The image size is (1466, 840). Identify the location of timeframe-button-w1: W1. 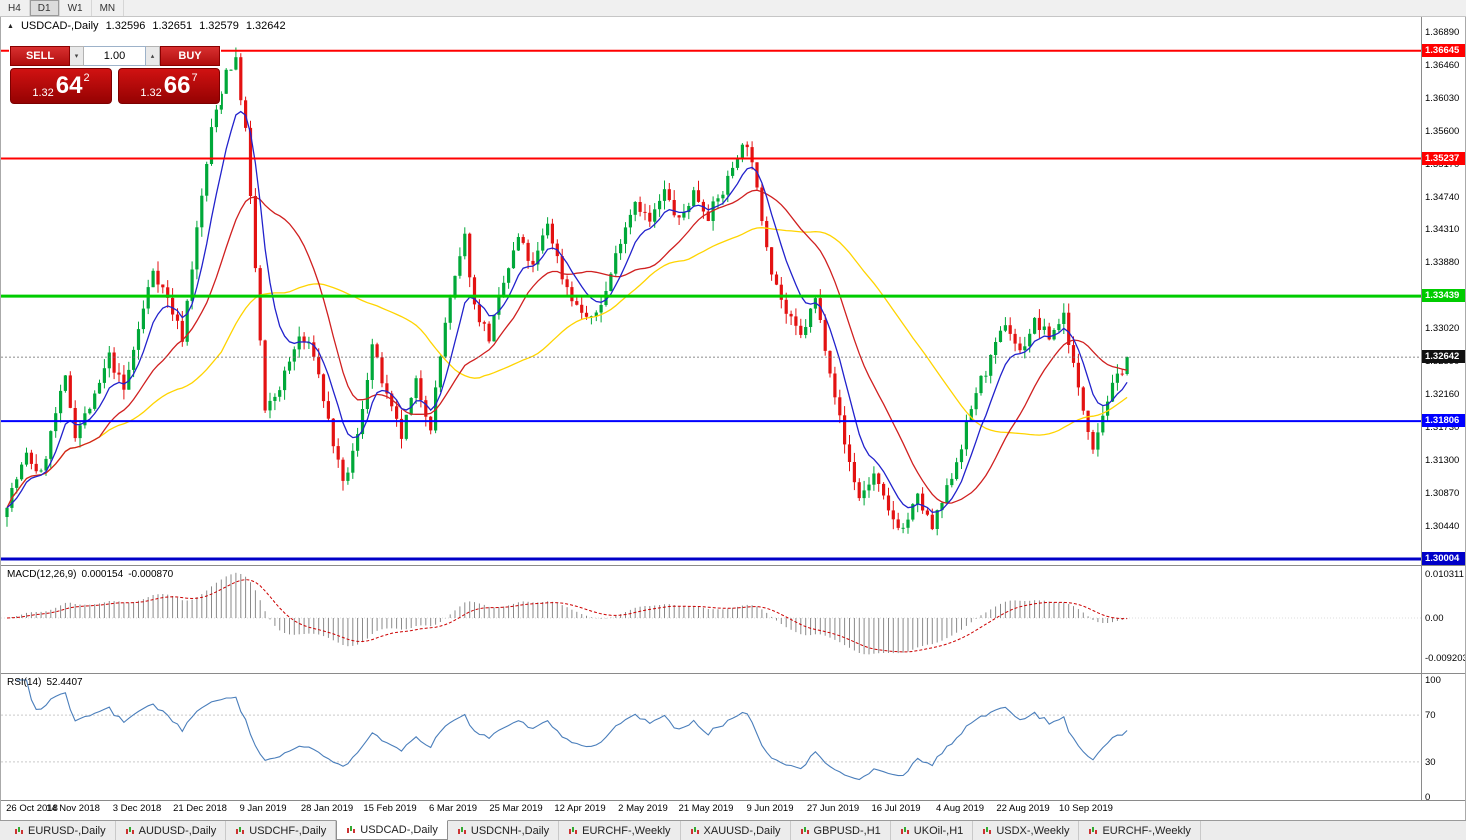
(76, 8).